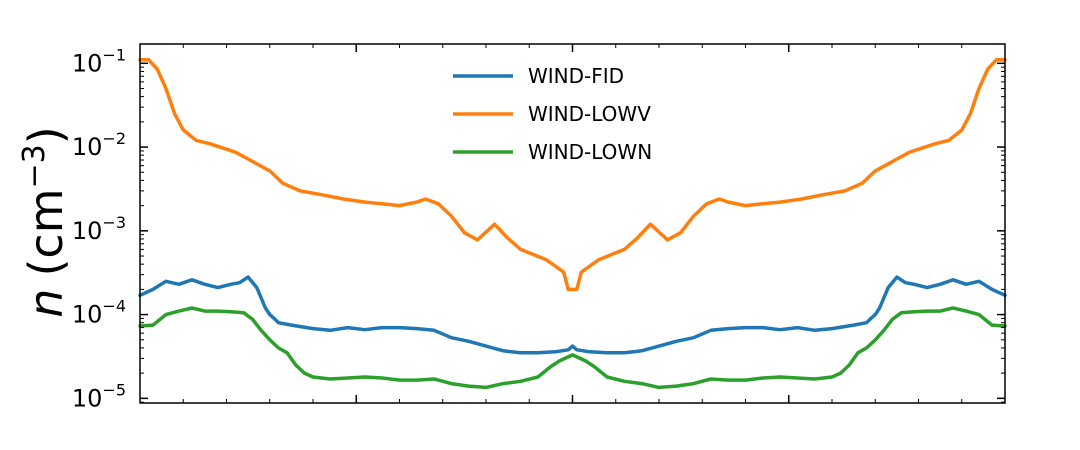 The image size is (1080, 450). Describe the element at coordinates (46, 303) in the screenshot. I see `y-axis-label-variable: n` at that location.